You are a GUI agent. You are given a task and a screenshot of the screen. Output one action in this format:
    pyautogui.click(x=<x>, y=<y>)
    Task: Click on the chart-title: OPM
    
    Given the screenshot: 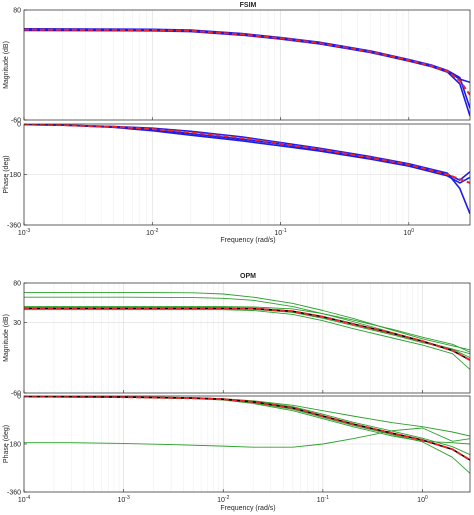 What is the action you would take?
    pyautogui.click(x=248, y=276)
    